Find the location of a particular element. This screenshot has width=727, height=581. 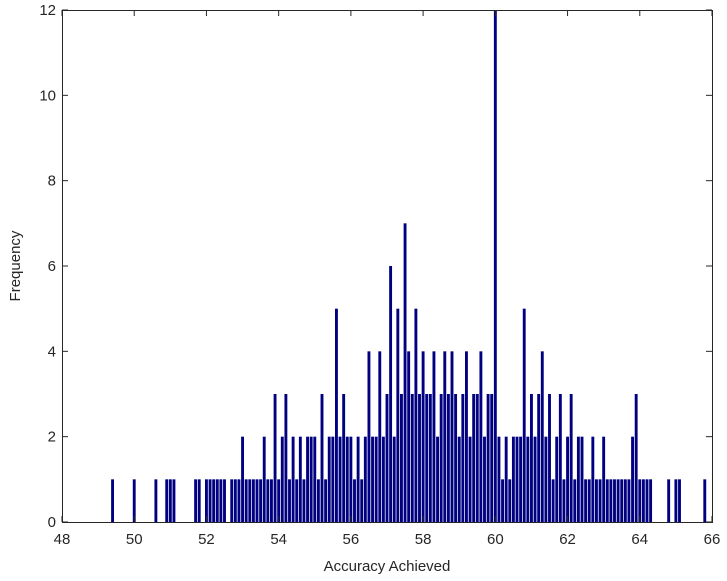

x-tick-label: 66 is located at coordinates (712, 539).